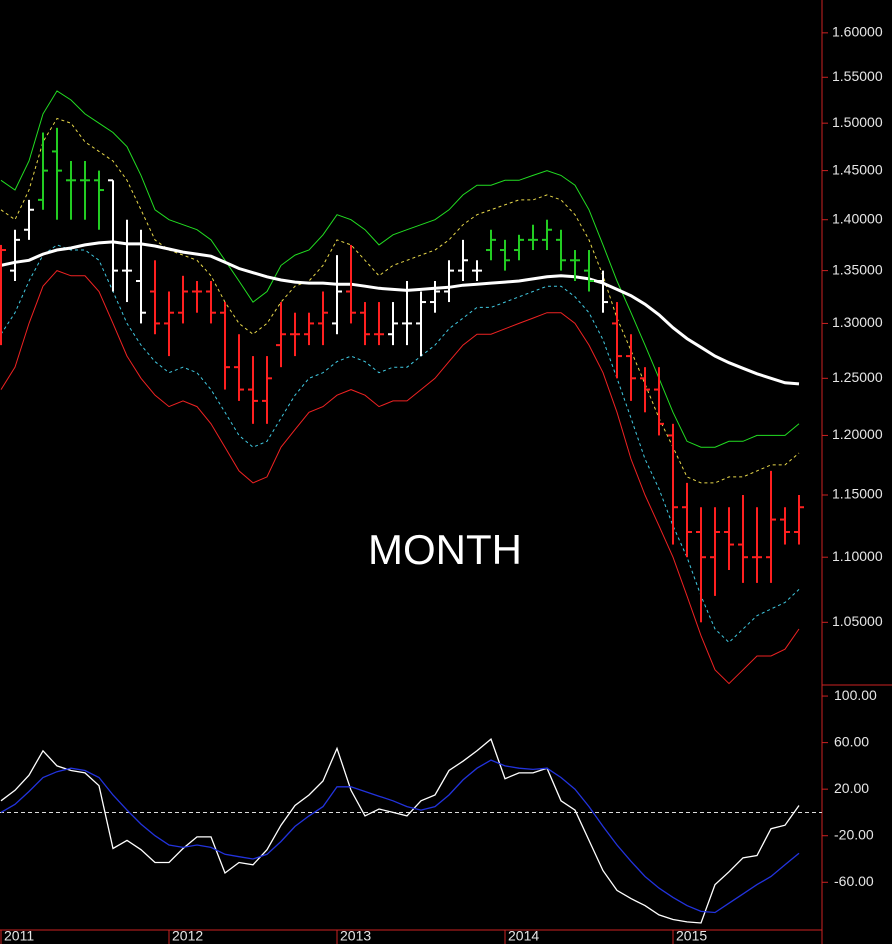  What do you see at coordinates (523, 936) in the screenshot?
I see `x-tick-label: 2014` at bounding box center [523, 936].